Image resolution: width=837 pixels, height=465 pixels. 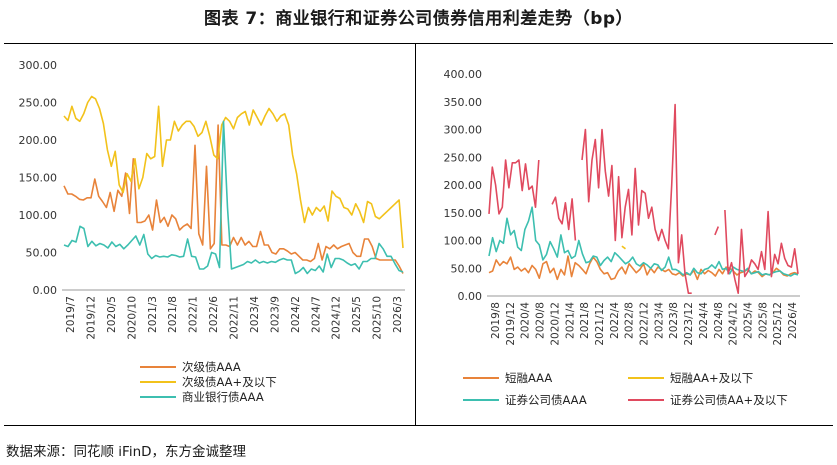 What do you see at coordinates (153, 314) in the screenshot?
I see `x-tick-label: 2021/3` at bounding box center [153, 314].